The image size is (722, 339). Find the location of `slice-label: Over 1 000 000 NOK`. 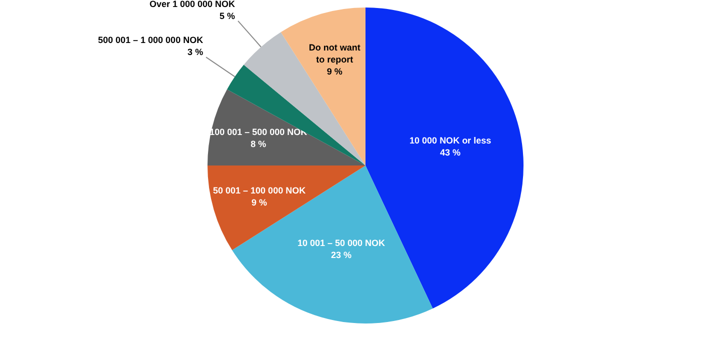

slice-label: Over 1 000 000 NOK is located at coordinates (192, 4).